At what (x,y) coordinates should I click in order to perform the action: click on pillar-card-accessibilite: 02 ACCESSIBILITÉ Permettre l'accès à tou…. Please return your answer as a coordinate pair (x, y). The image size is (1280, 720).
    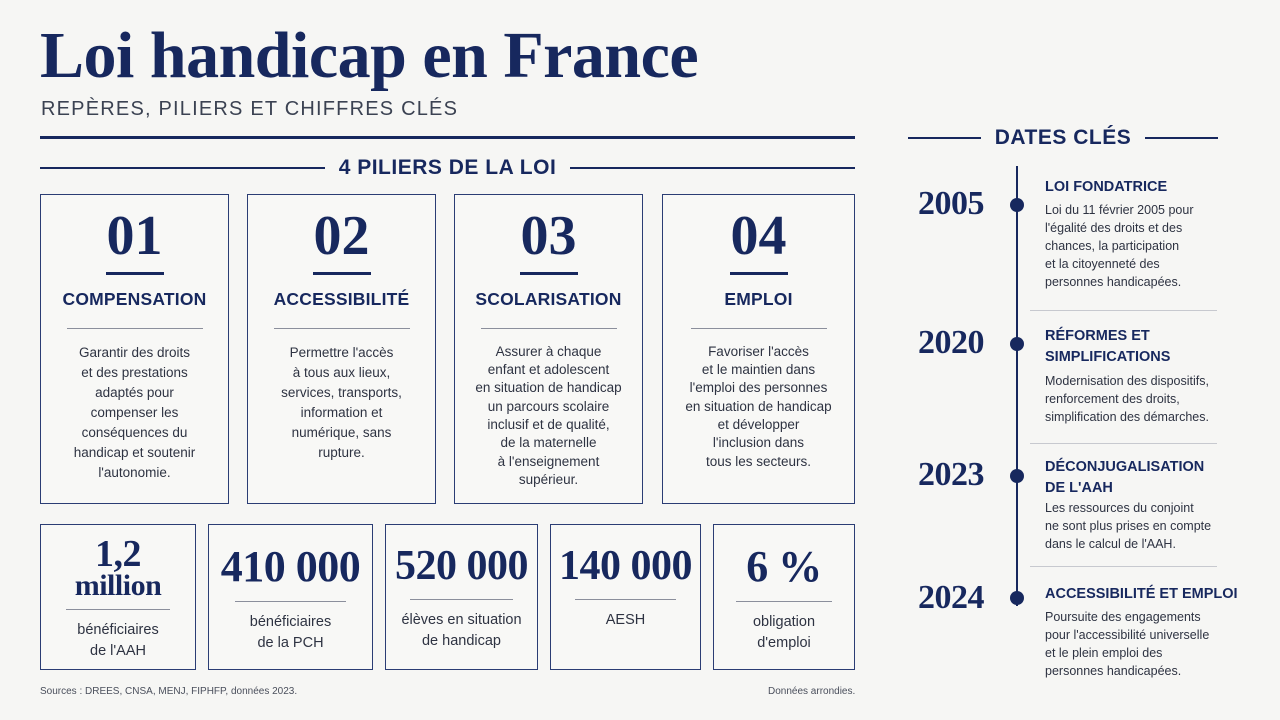
    Looking at the image, I should click on (341, 349).